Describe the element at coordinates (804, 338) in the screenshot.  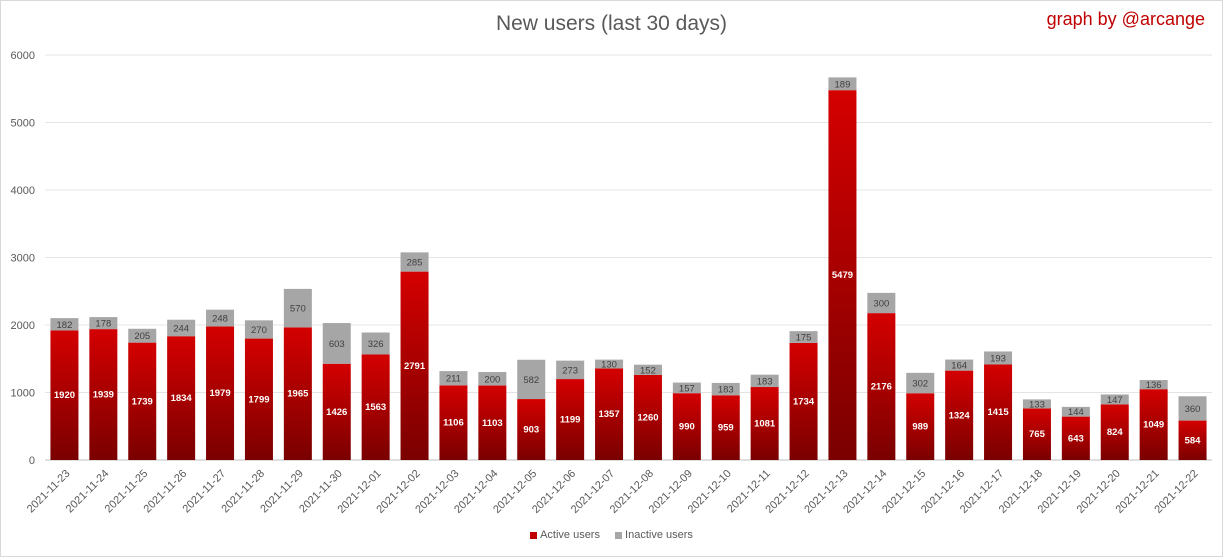
I see `data-label-inactive: 175` at that location.